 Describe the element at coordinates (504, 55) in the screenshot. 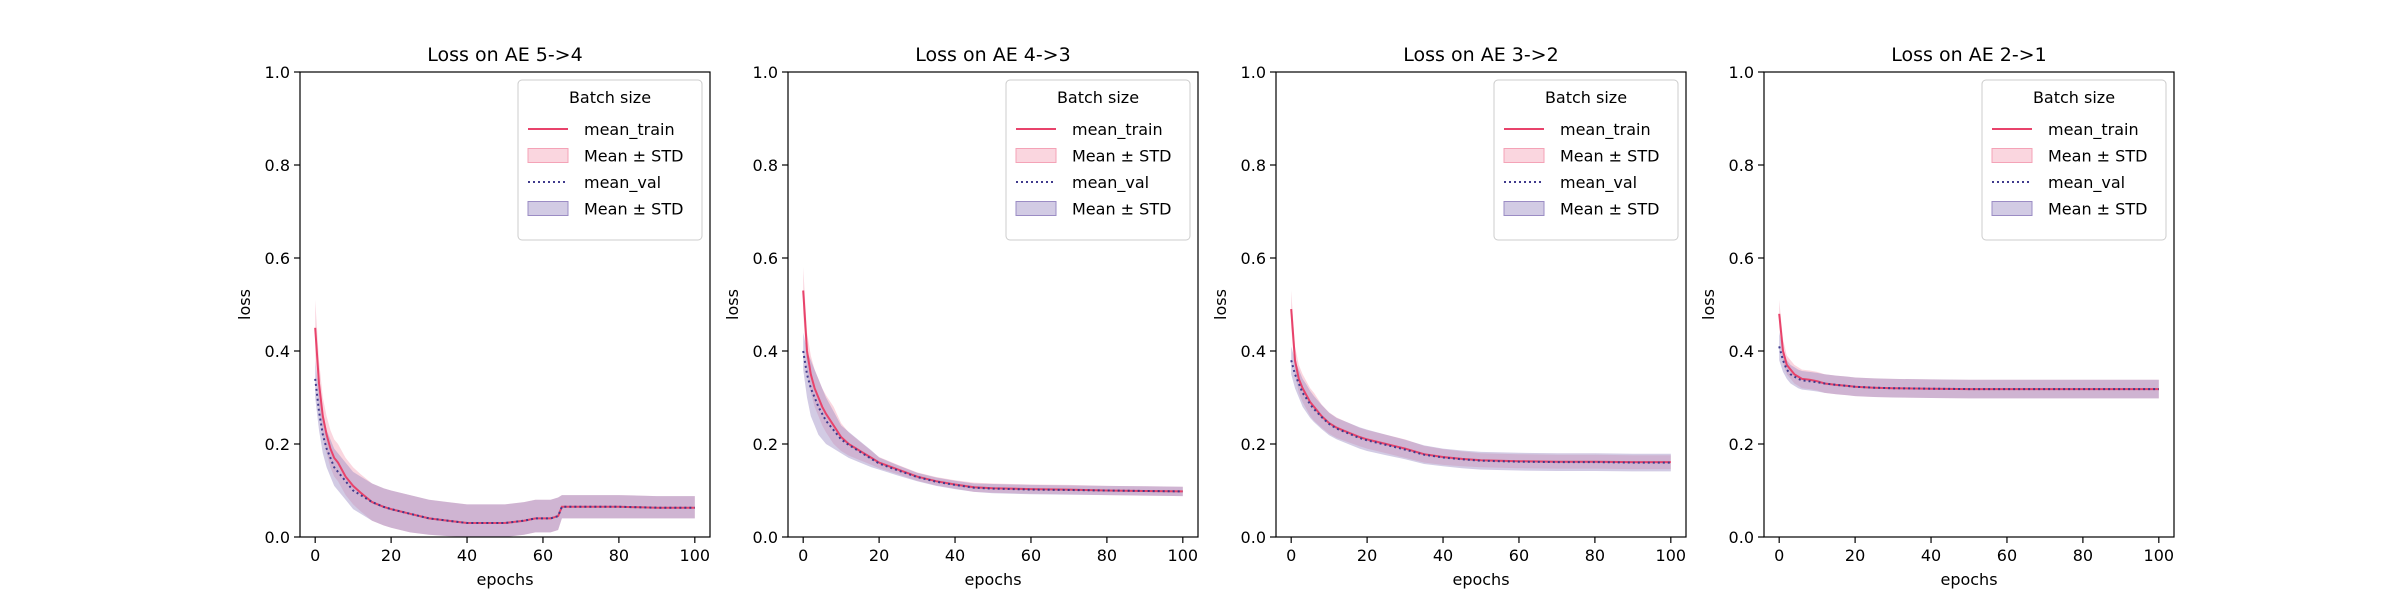

I see `chart-title: Loss on AE 5->4` at that location.